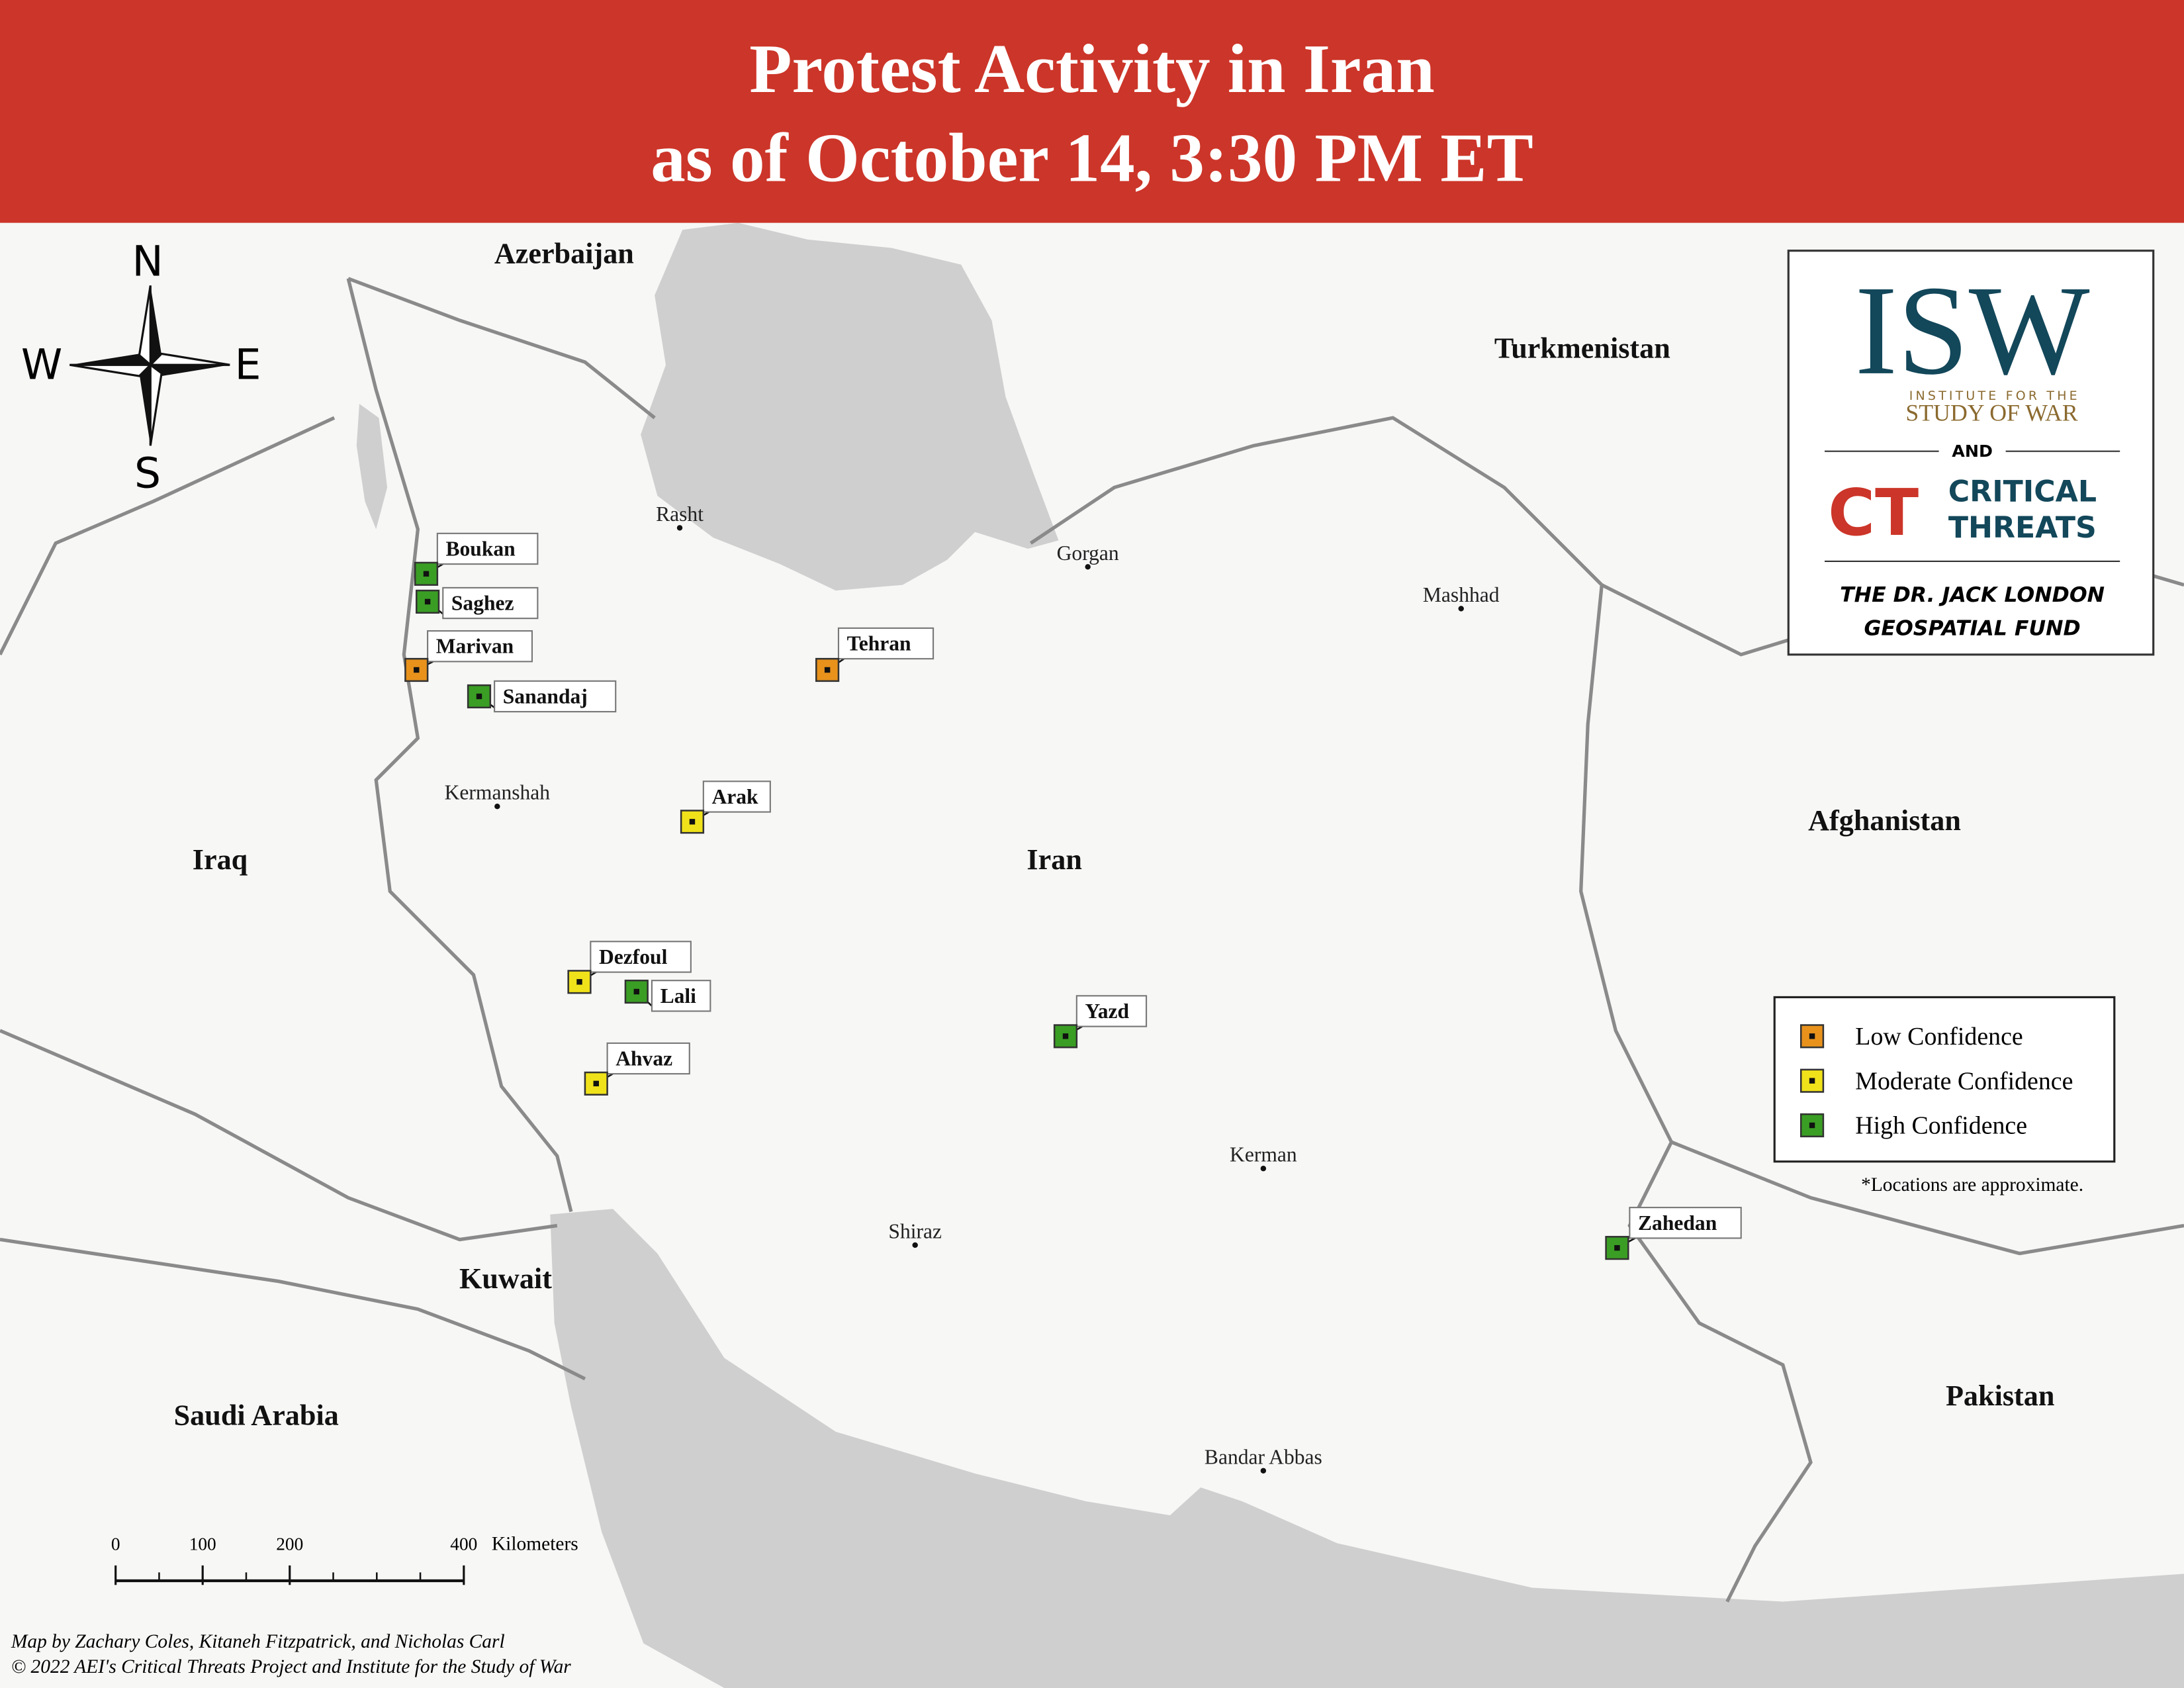 The image size is (2184, 1688). What do you see at coordinates (1972, 595) in the screenshot?
I see `fund-line: THE DR. JACK LONDON` at bounding box center [1972, 595].